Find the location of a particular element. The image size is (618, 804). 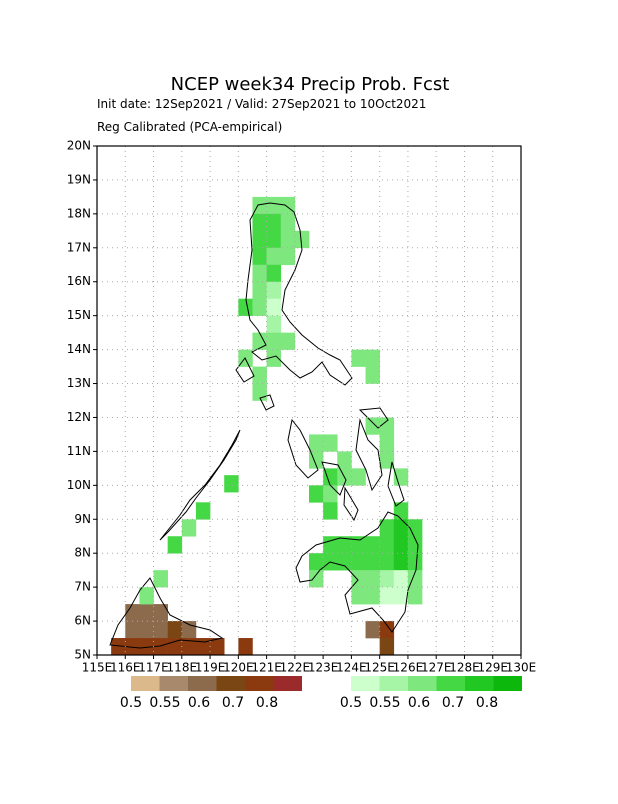

x-tick-label: 120E is located at coordinates (238, 668).